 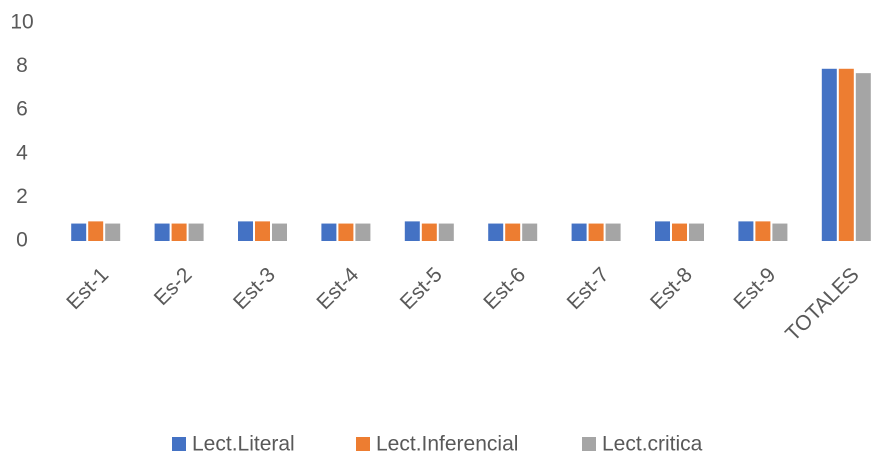 I want to click on x-tick-label: Est-5, so click(x=421, y=288).